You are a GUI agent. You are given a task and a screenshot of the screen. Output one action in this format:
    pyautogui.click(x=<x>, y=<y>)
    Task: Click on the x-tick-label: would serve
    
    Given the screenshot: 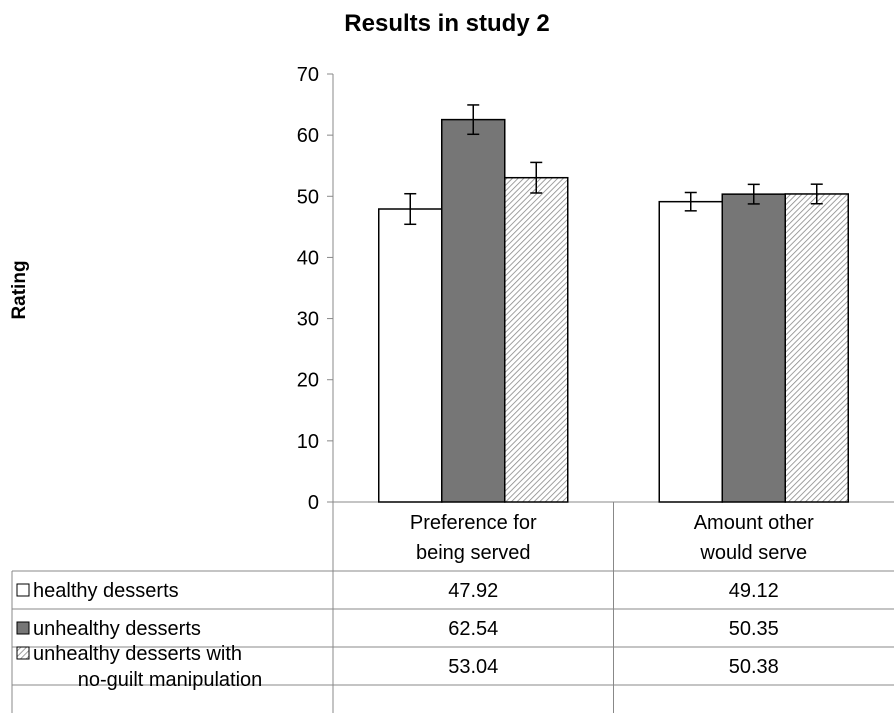 What is the action you would take?
    pyautogui.click(x=753, y=553)
    